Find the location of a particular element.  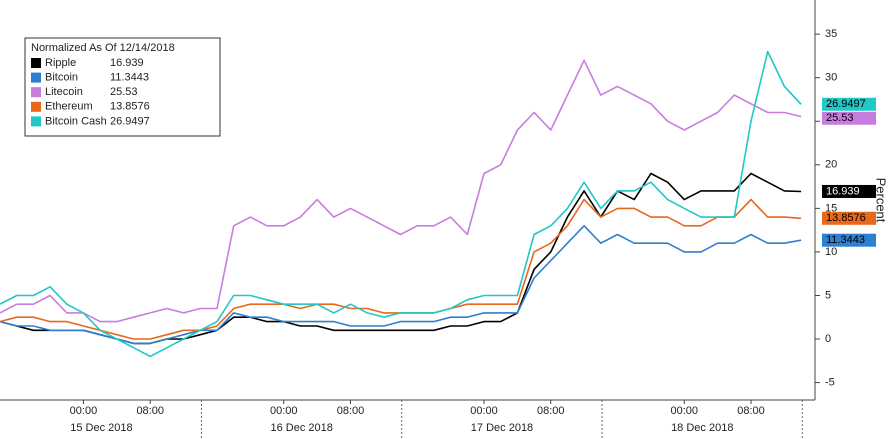

y-tick-label: -5 is located at coordinates (830, 382).